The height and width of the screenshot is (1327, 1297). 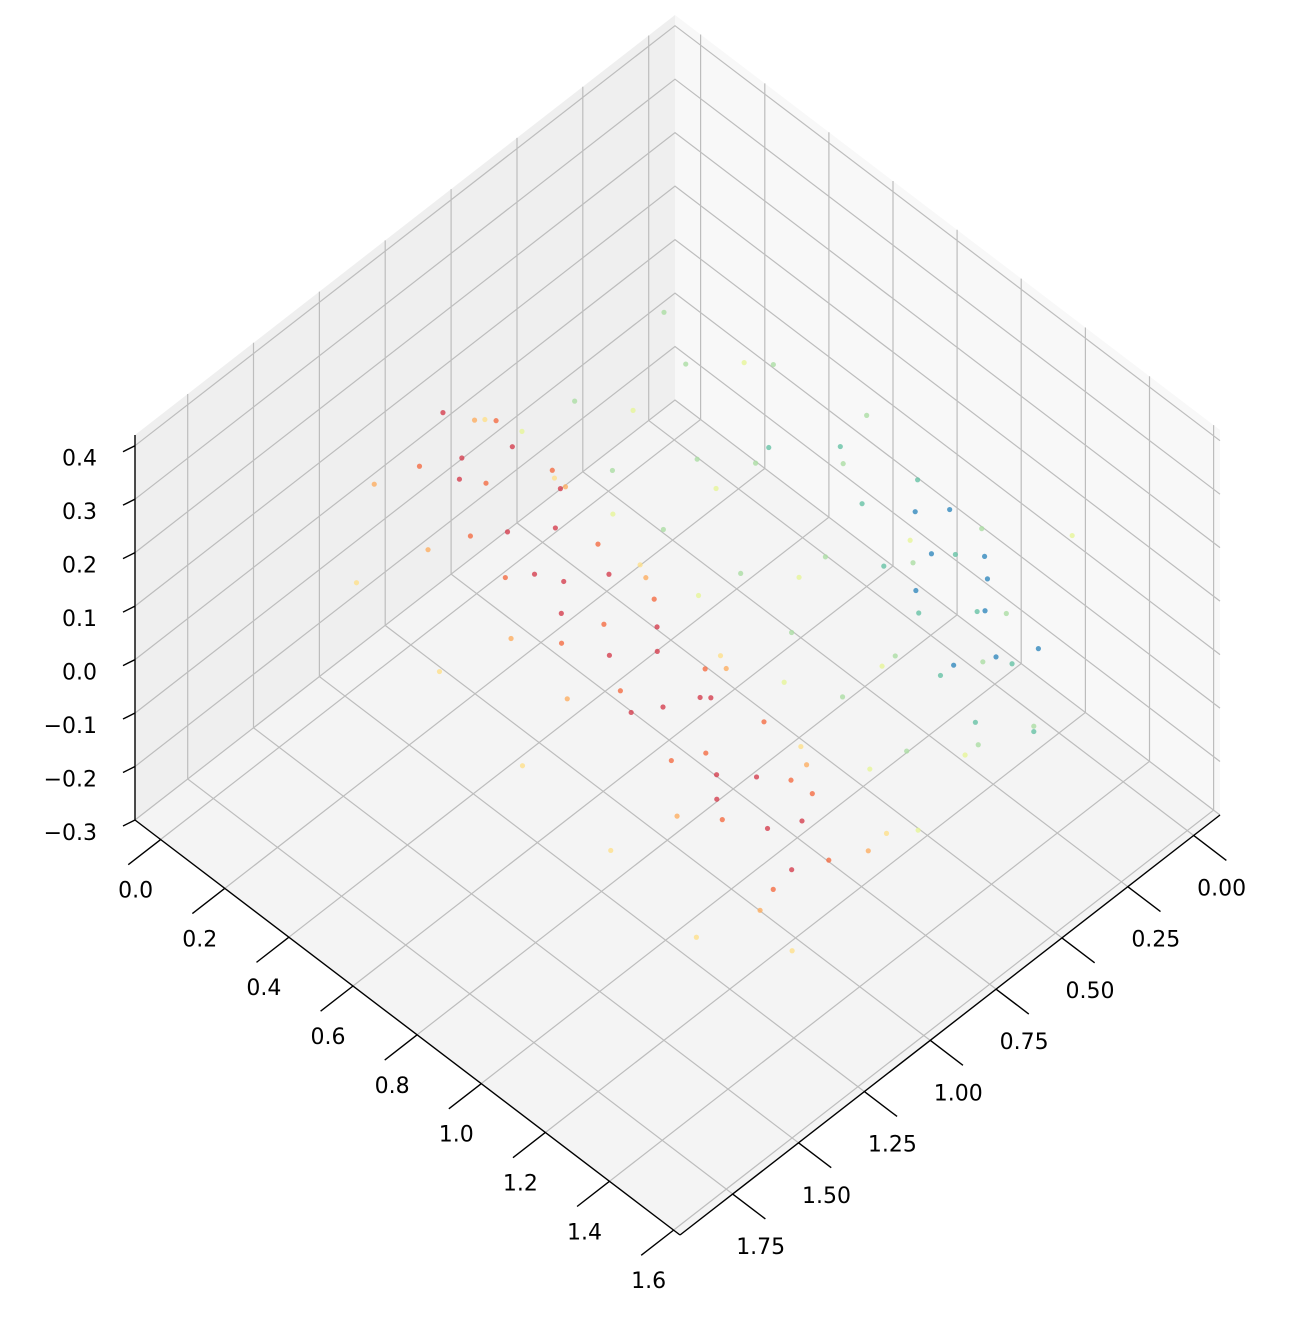 What do you see at coordinates (199, 939) in the screenshot?
I see `x-tick-label: 0.2` at bounding box center [199, 939].